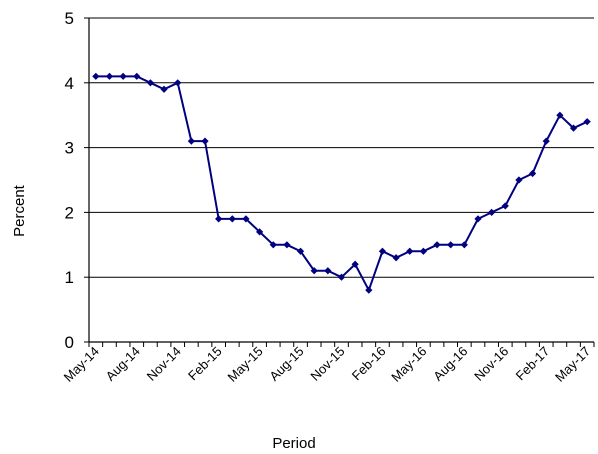 The image size is (598, 454). What do you see at coordinates (69, 18) in the screenshot?
I see `y-tick-label: 5` at bounding box center [69, 18].